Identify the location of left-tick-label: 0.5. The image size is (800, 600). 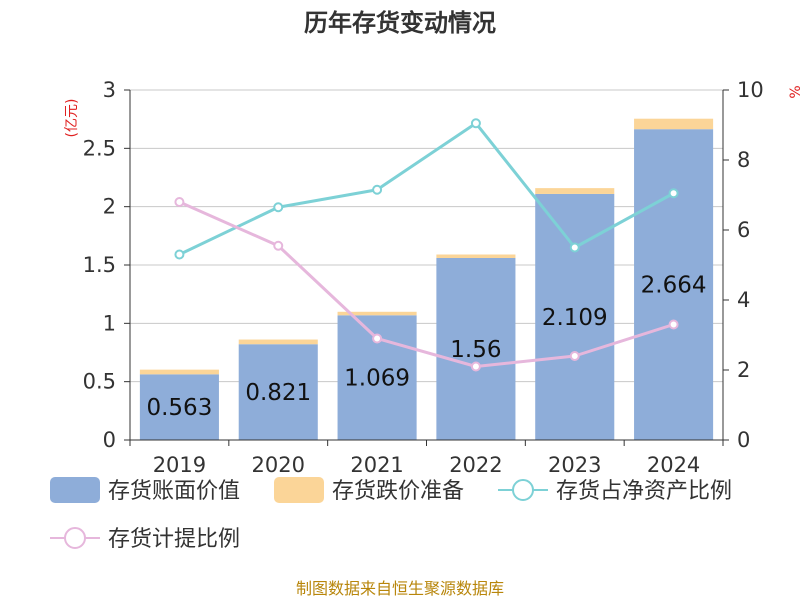
(99, 382).